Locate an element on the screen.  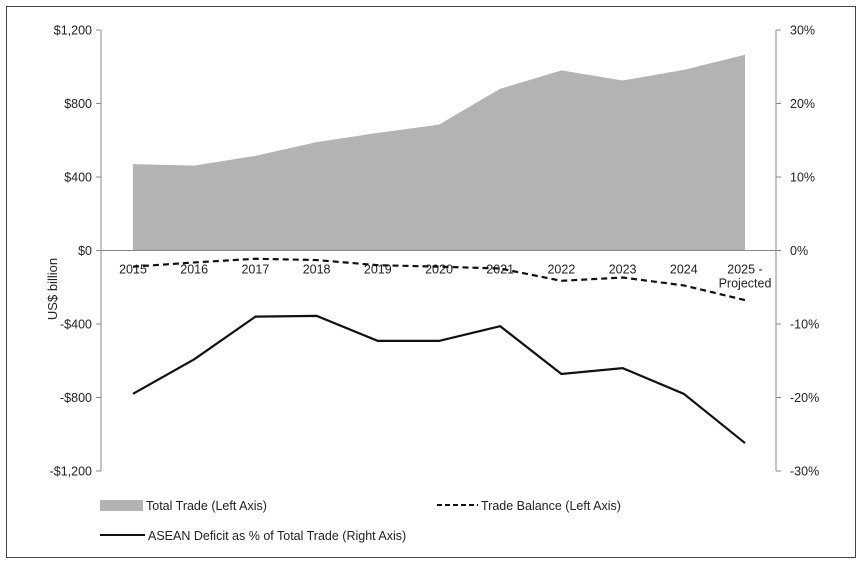
right-tick-label: 0% is located at coordinates (799, 251).